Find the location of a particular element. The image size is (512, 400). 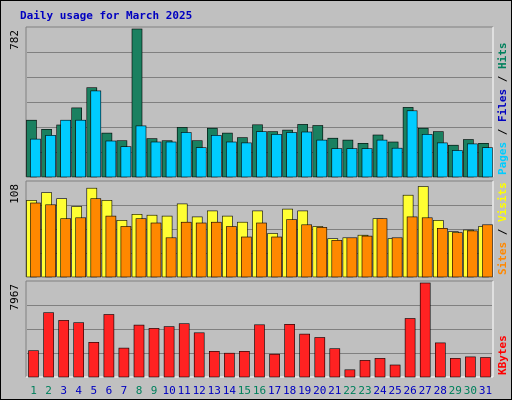

x-tick-label-day-21: 21 is located at coordinates (334, 390).